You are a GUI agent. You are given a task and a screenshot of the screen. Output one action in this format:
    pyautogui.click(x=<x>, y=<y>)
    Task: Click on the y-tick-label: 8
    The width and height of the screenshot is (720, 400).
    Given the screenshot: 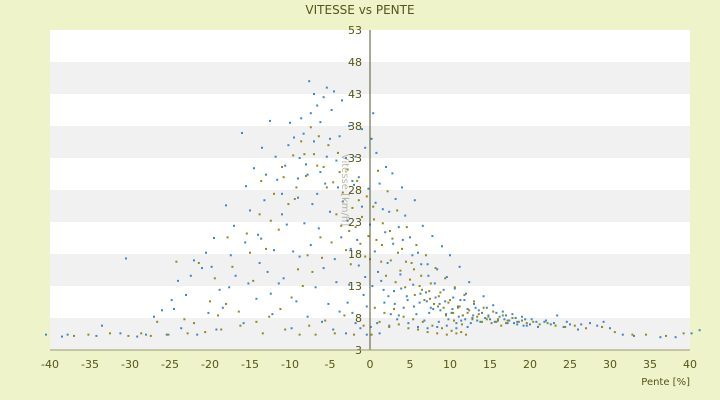 What is the action you would take?
    pyautogui.click(x=358, y=318)
    